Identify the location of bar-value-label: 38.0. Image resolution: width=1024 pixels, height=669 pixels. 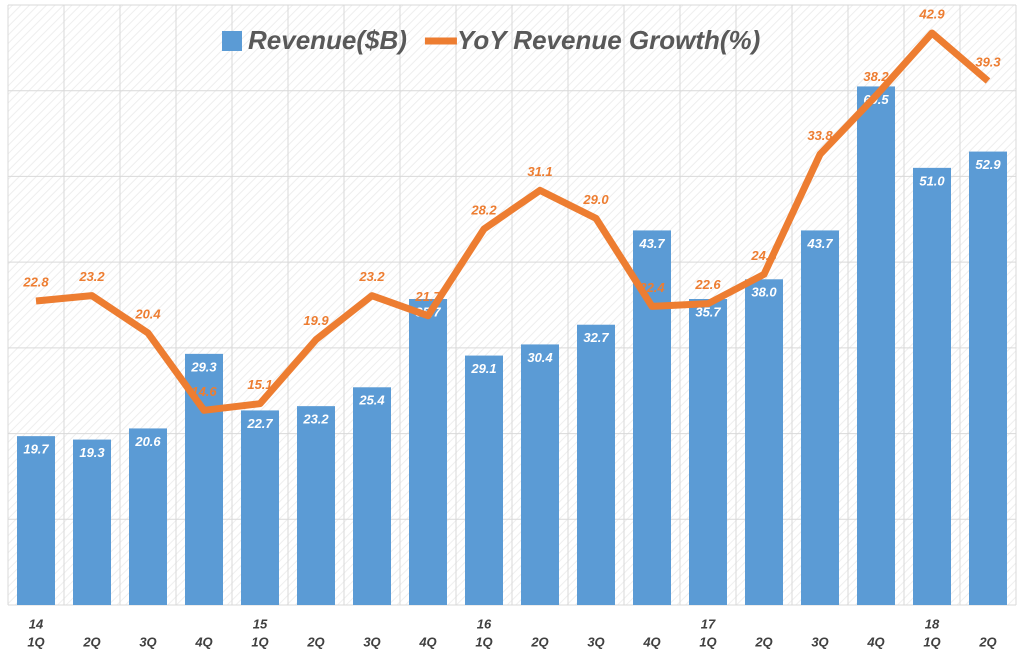
(764, 292).